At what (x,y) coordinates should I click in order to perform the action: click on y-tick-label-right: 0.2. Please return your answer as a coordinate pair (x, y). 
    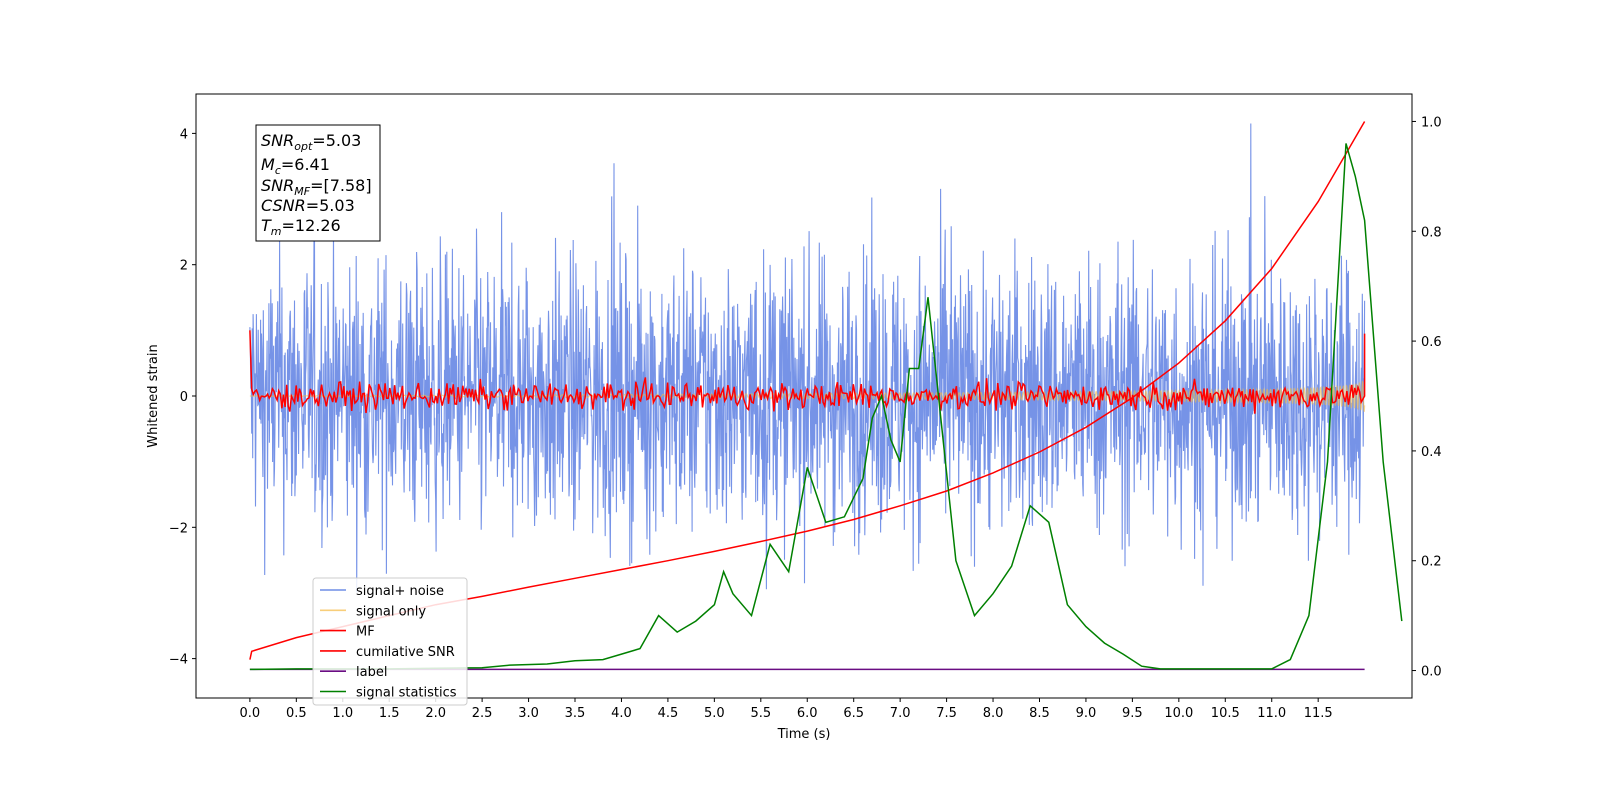
    Looking at the image, I should click on (1431, 562).